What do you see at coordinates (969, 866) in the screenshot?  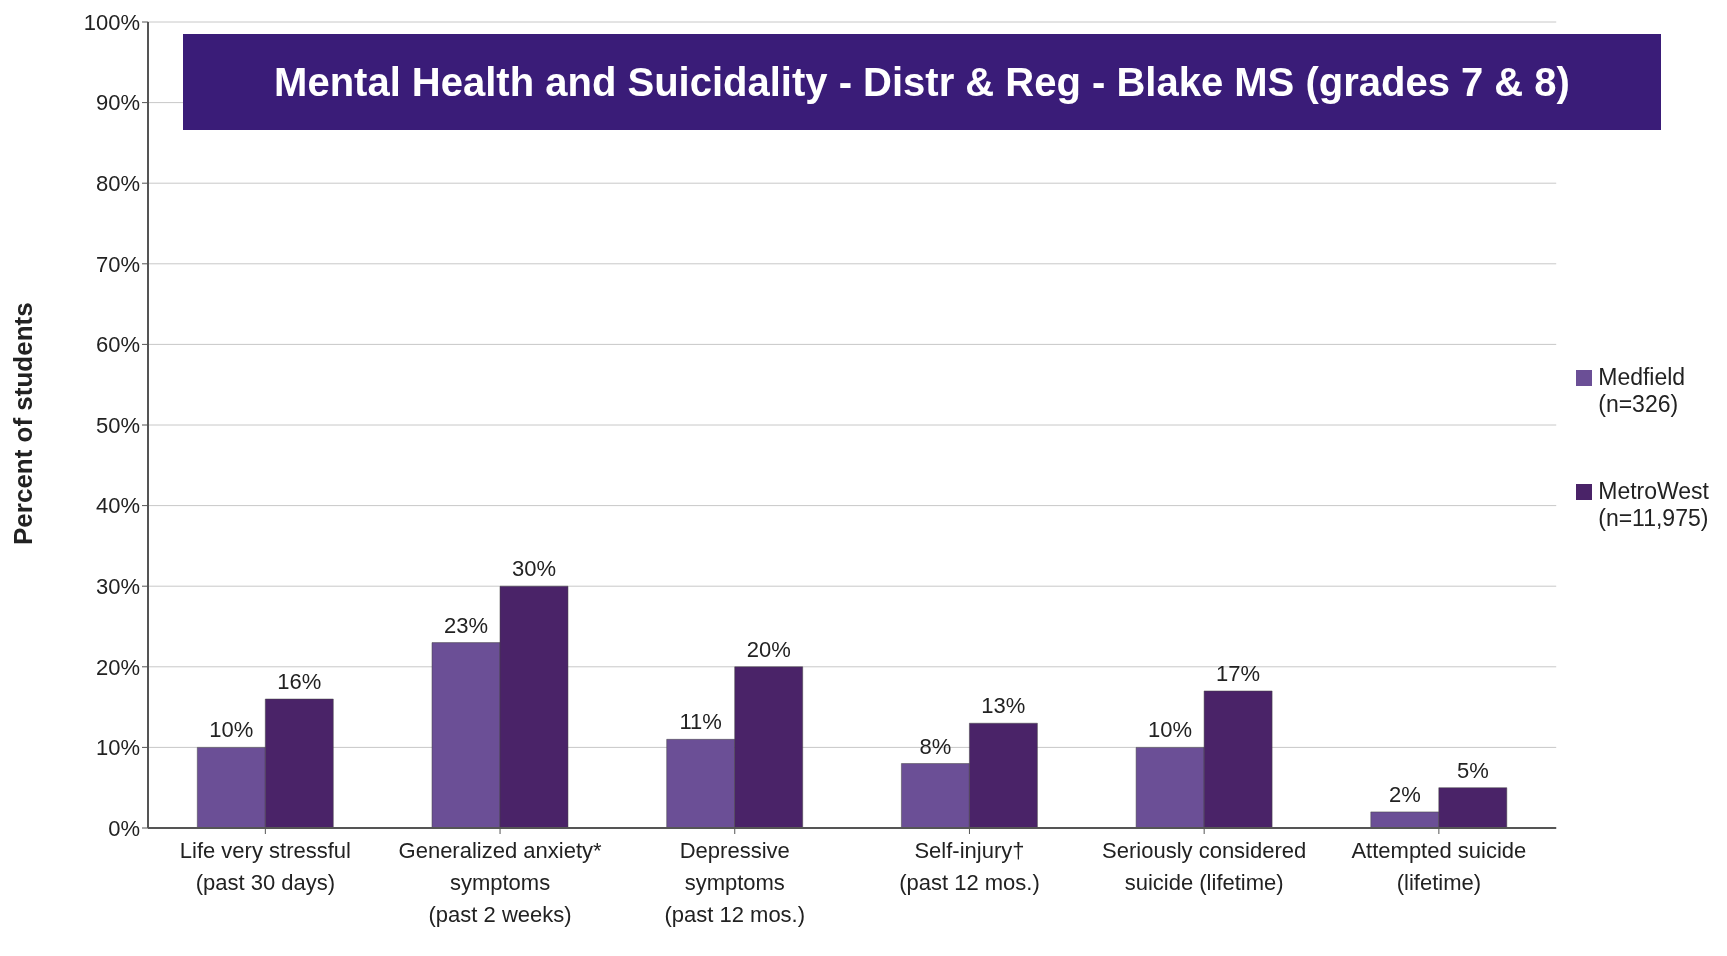 I see `x-tick-label: Self-injury† (past 12 mos.)` at bounding box center [969, 866].